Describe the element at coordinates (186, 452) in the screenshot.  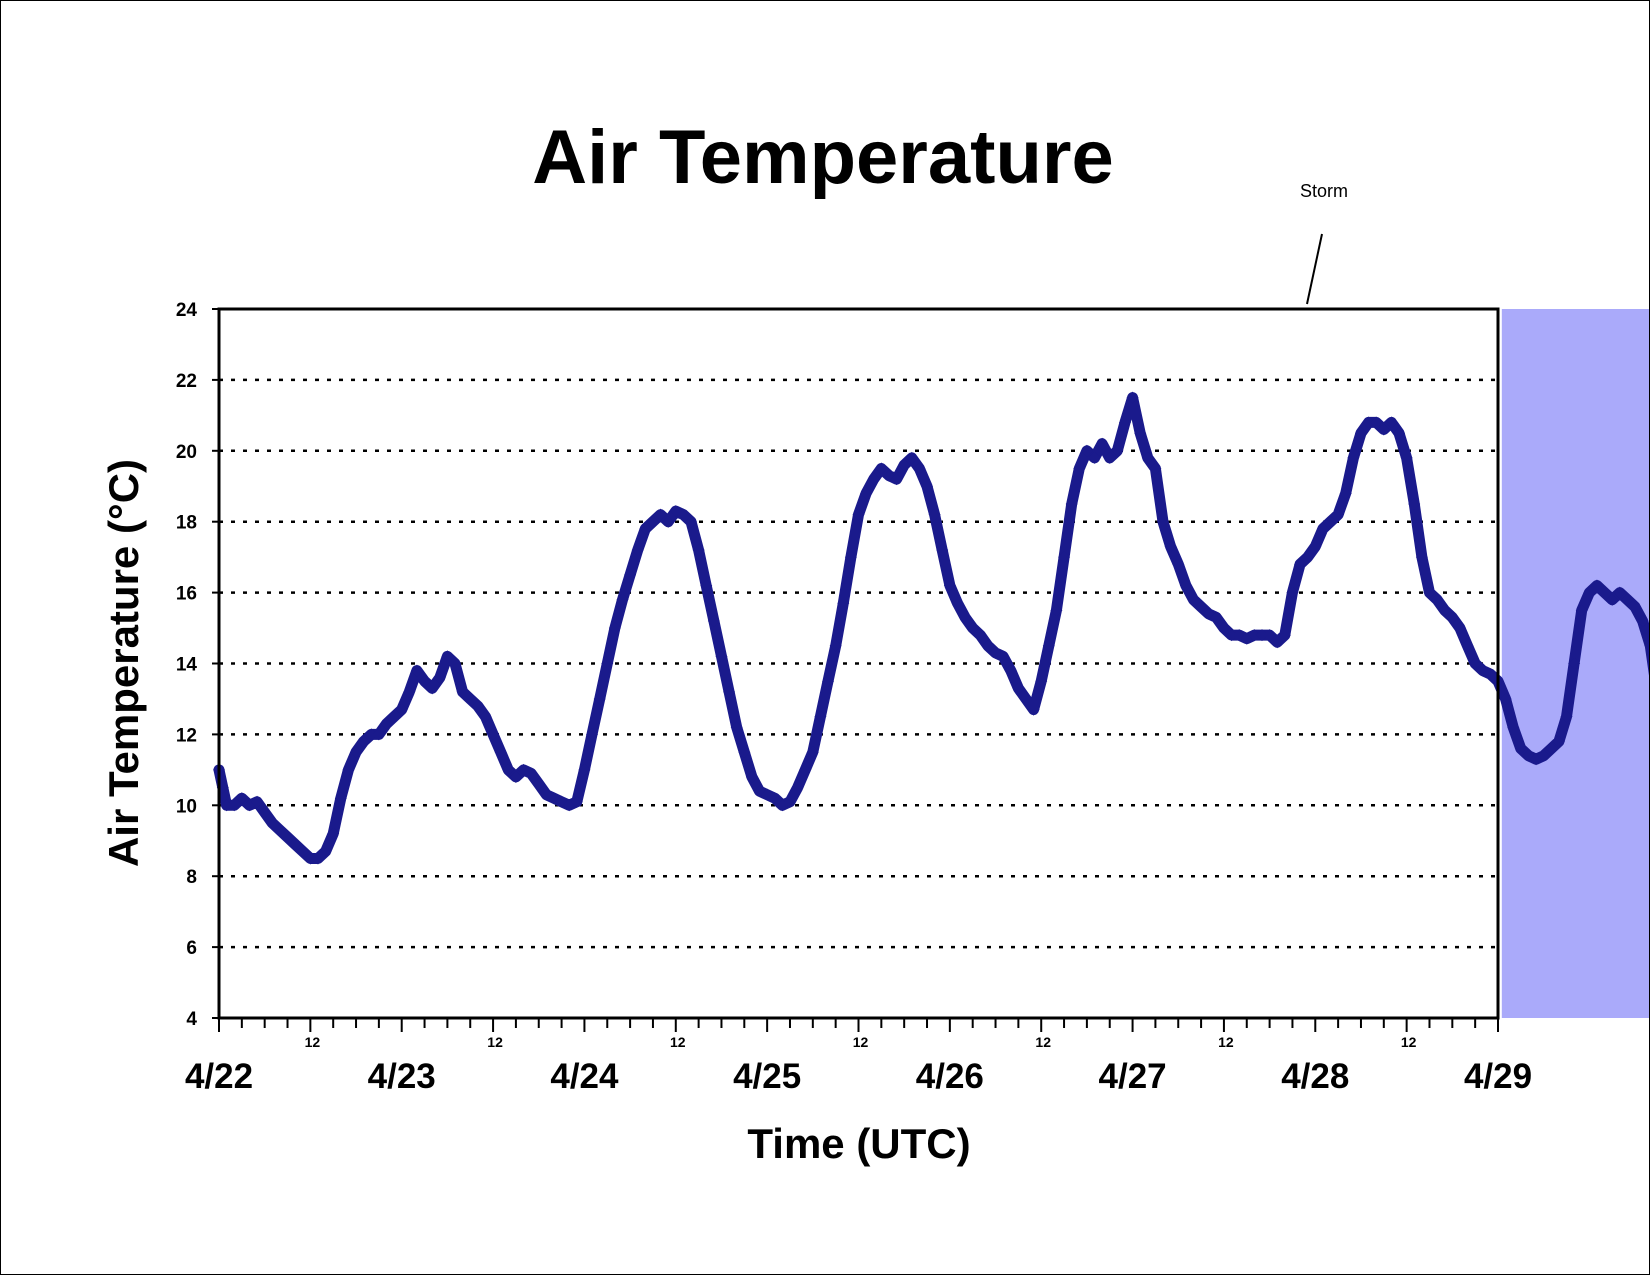
I see `y-tick-label: 20` at that location.